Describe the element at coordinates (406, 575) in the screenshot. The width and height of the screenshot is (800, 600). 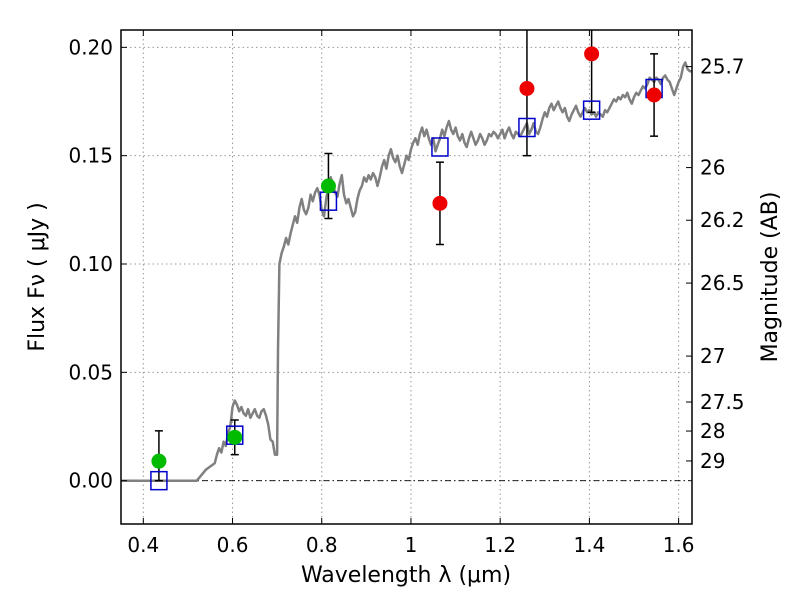
I see `x-axis-label: Wavelength λ (μm)` at that location.